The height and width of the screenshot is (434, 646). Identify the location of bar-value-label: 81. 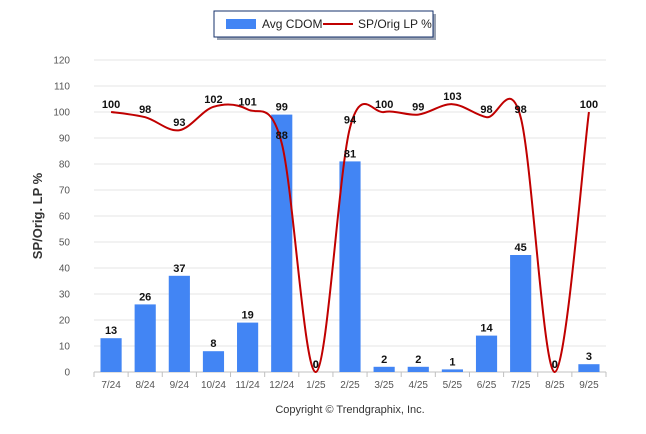
(350, 154).